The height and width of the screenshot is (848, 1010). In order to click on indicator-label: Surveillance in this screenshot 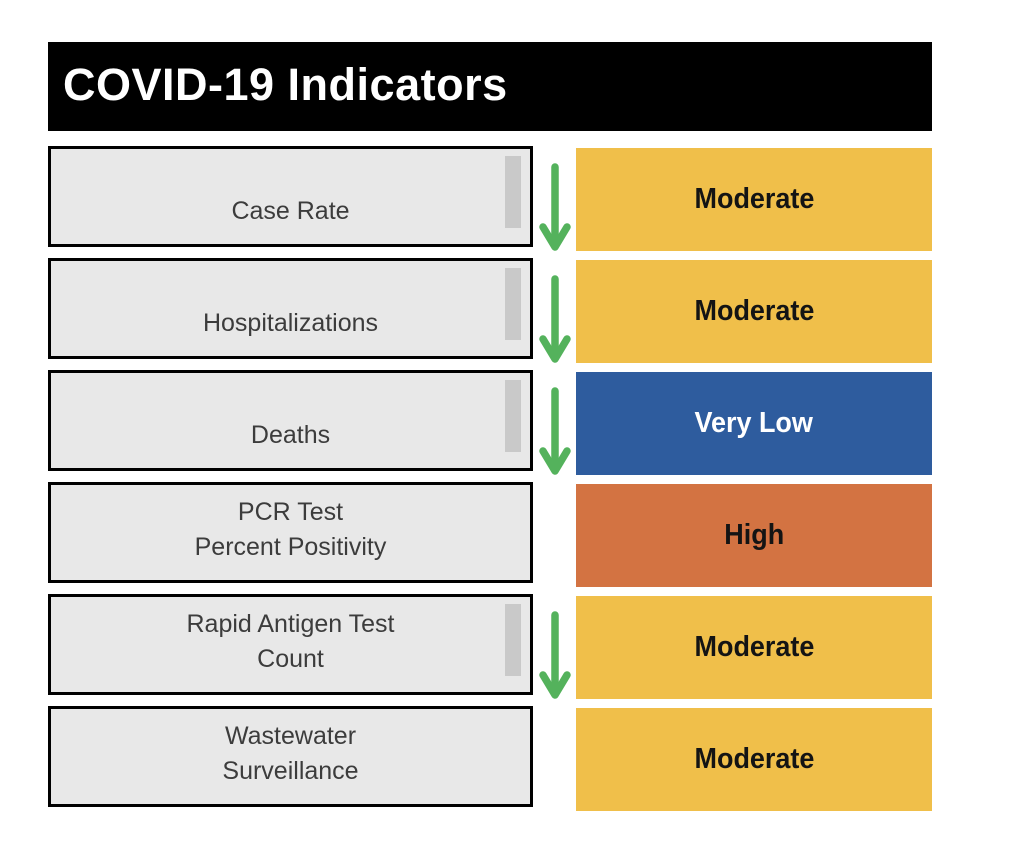, I will do `click(290, 771)`.